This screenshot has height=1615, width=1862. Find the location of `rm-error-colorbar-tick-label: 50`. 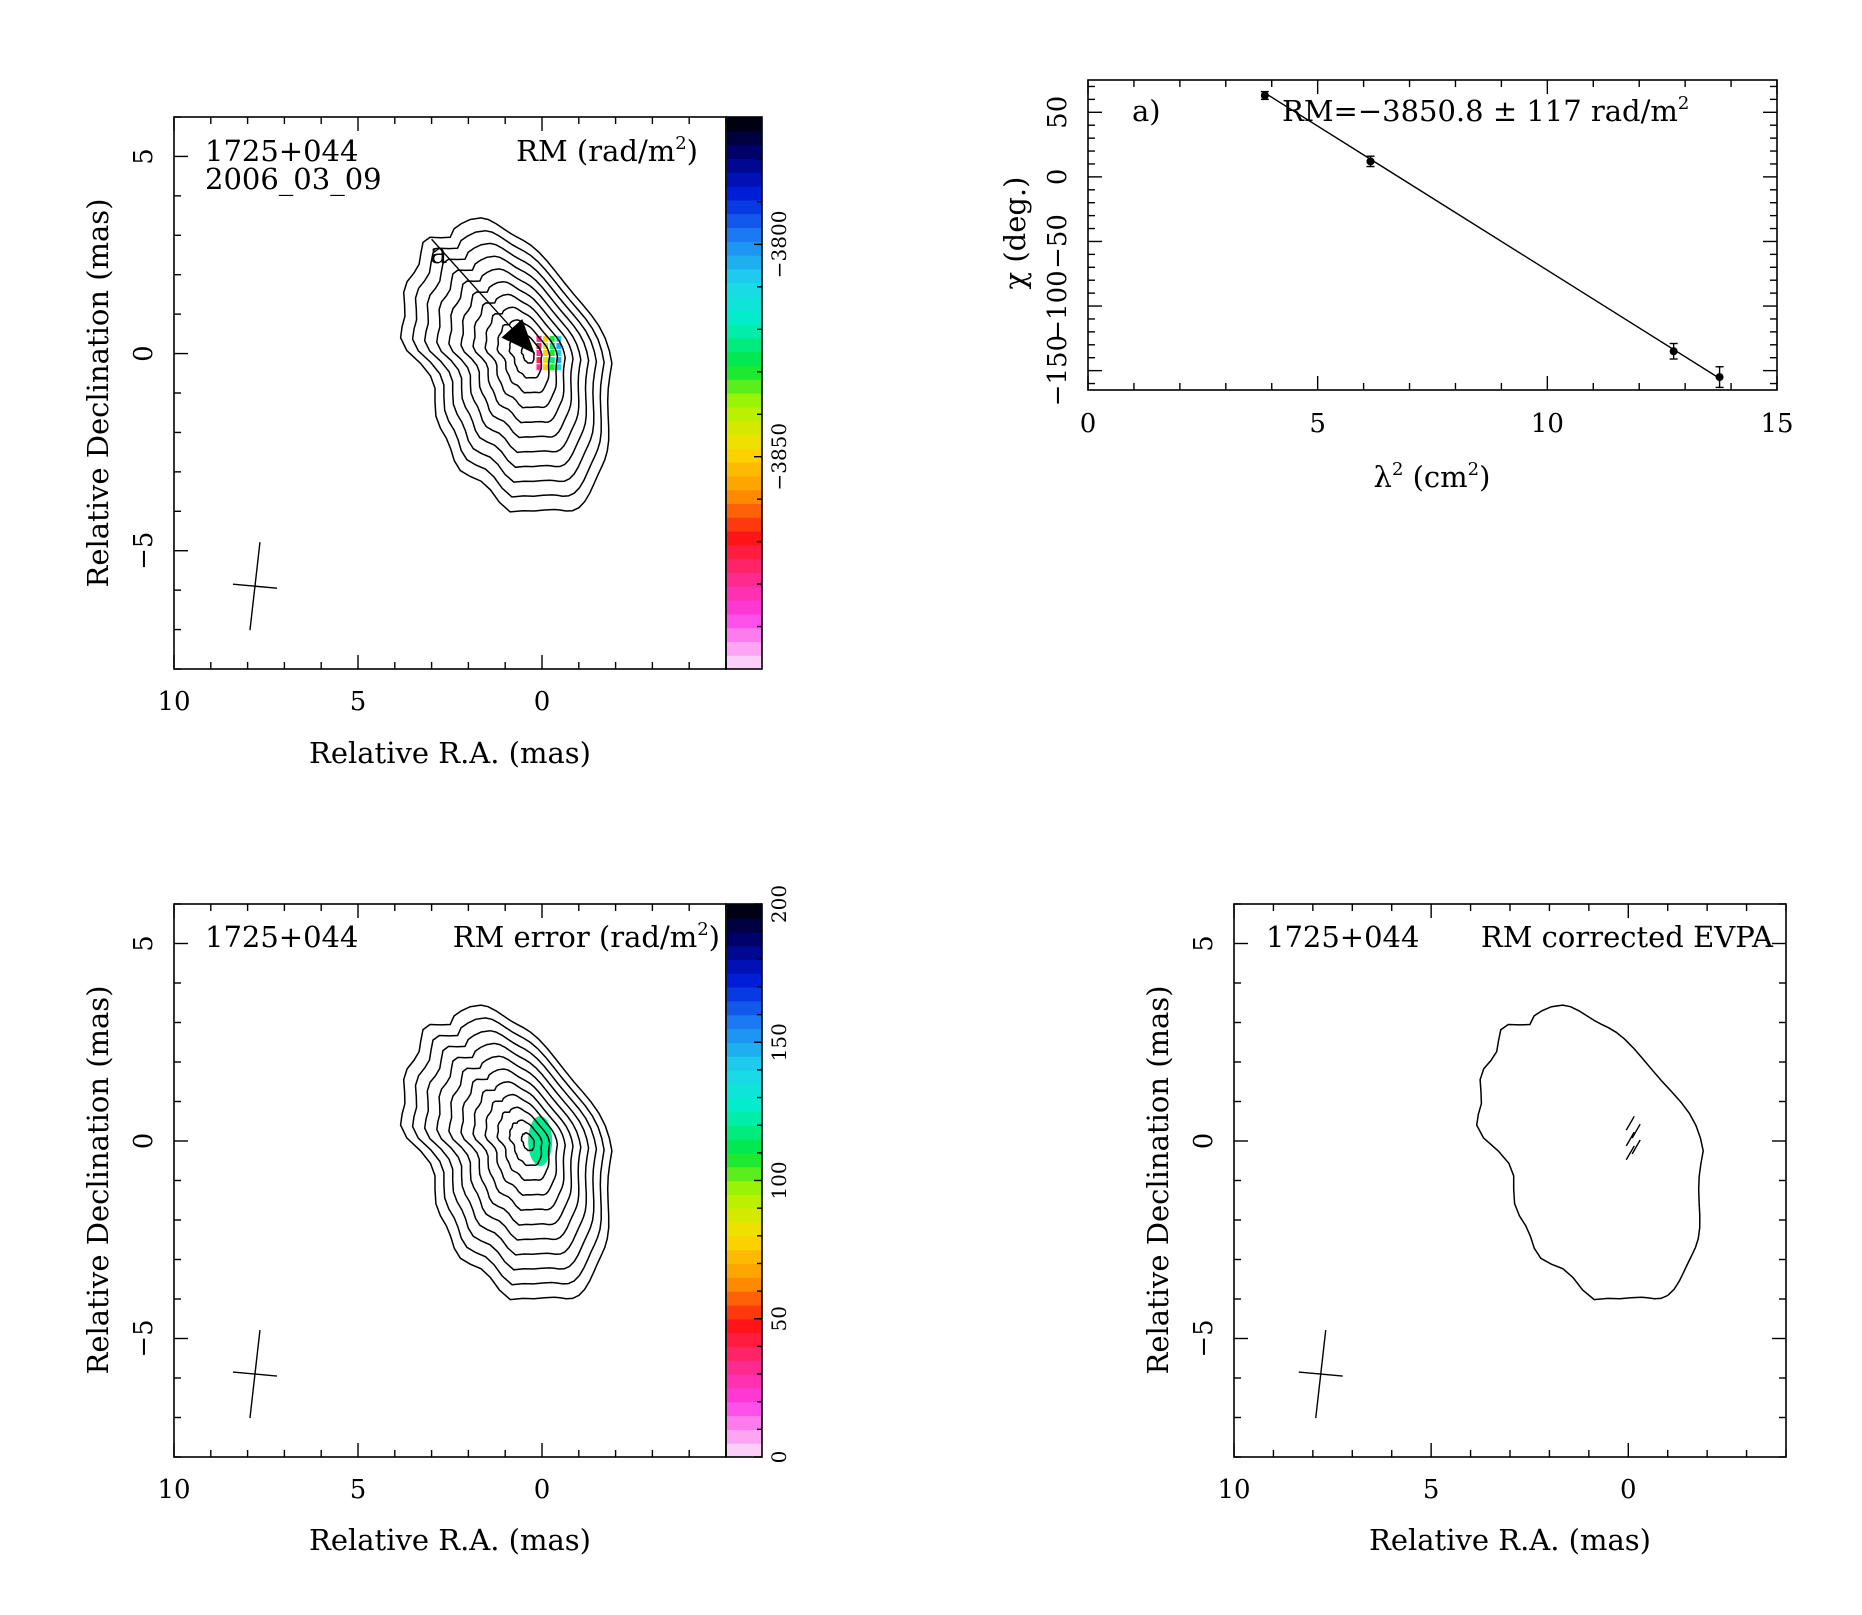

rm-error-colorbar-tick-label: 50 is located at coordinates (779, 1318).